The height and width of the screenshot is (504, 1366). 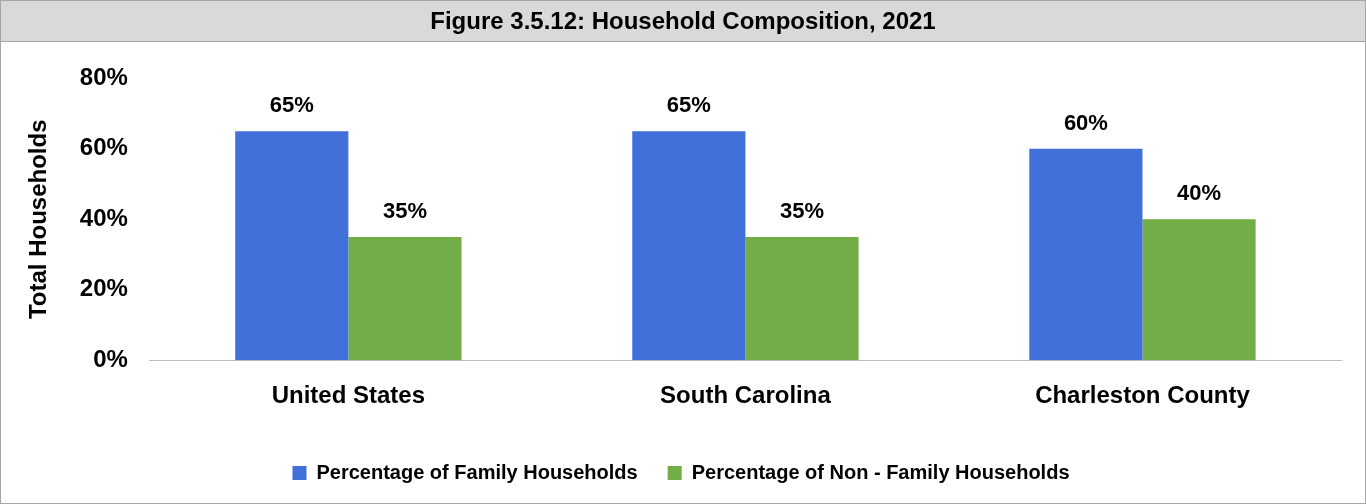 What do you see at coordinates (103, 288) in the screenshot?
I see `y-tick-label: 20%` at bounding box center [103, 288].